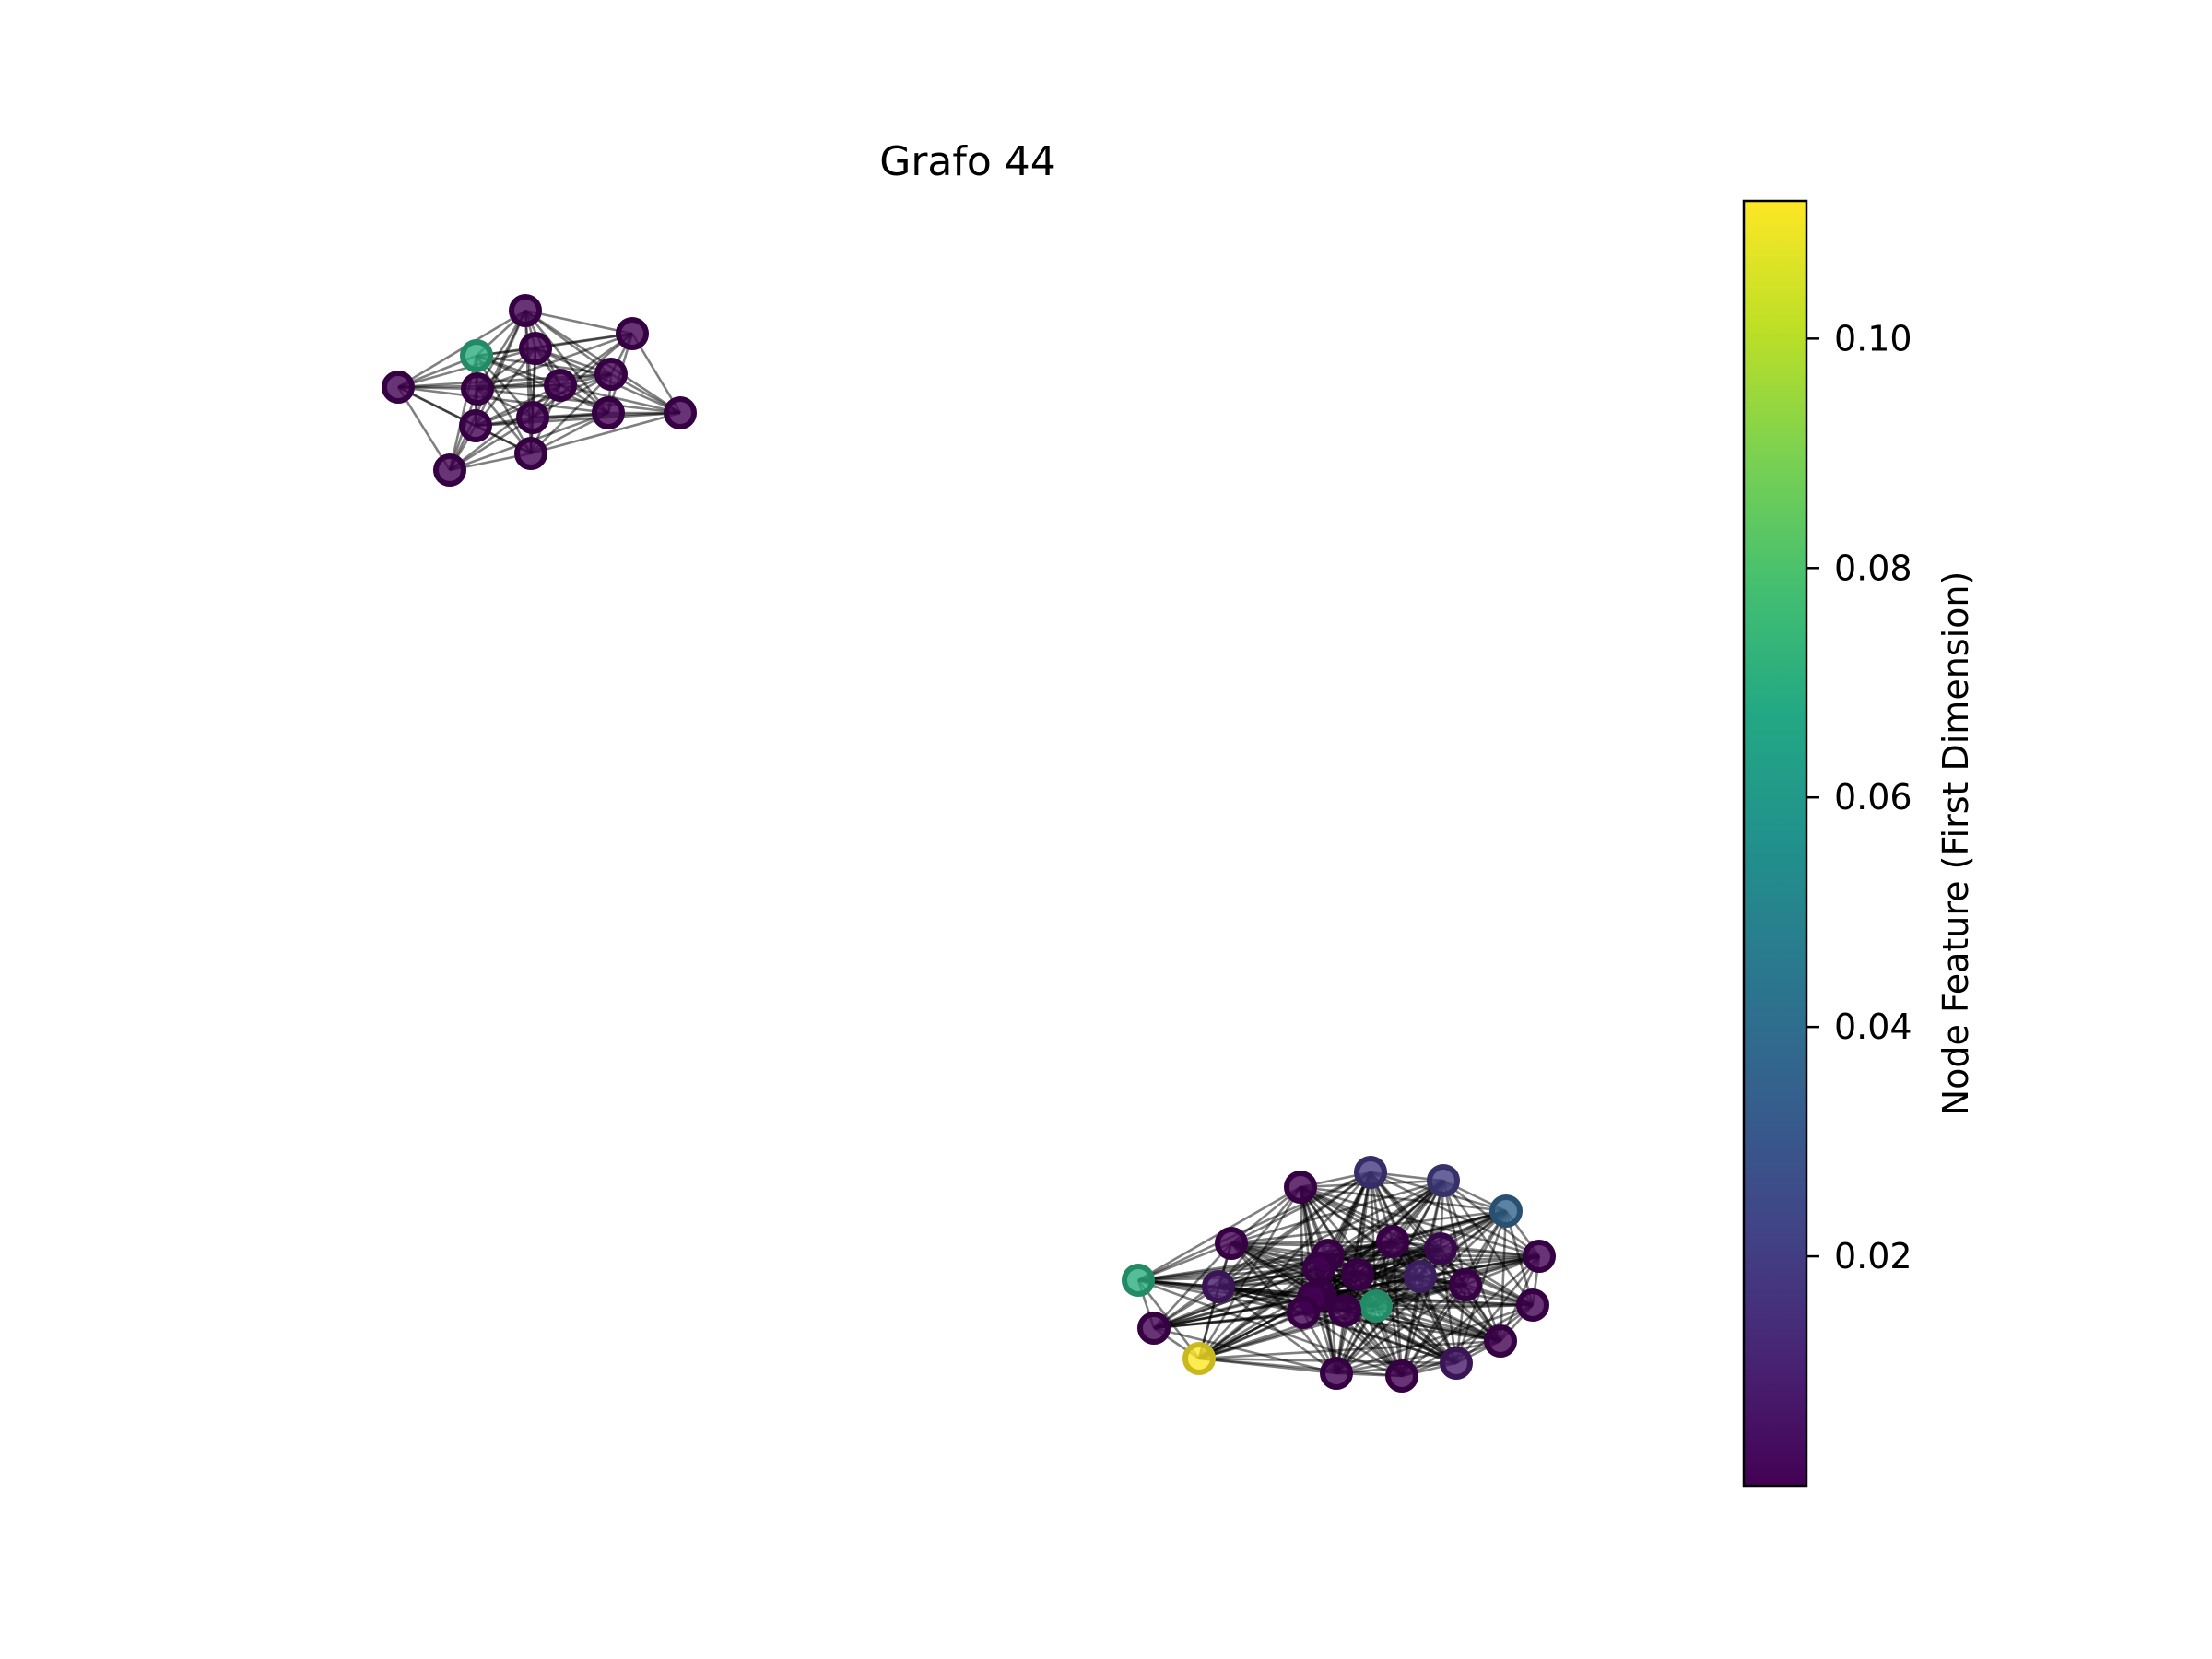 The width and height of the screenshot is (2212, 1659). What do you see at coordinates (1873, 567) in the screenshot?
I see `colorbar-tick-label: 0.08` at bounding box center [1873, 567].